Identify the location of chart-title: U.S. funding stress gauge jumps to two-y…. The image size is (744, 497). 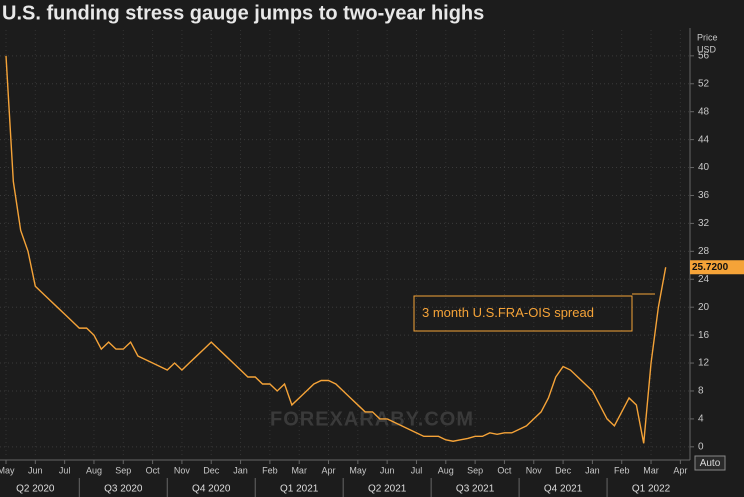
(243, 13).